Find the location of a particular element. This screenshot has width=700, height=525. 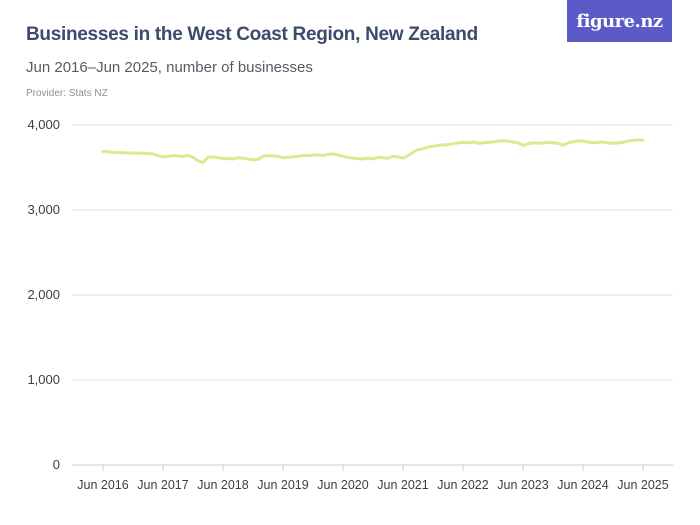

x-tick-label: Jun 2019 is located at coordinates (282, 485).